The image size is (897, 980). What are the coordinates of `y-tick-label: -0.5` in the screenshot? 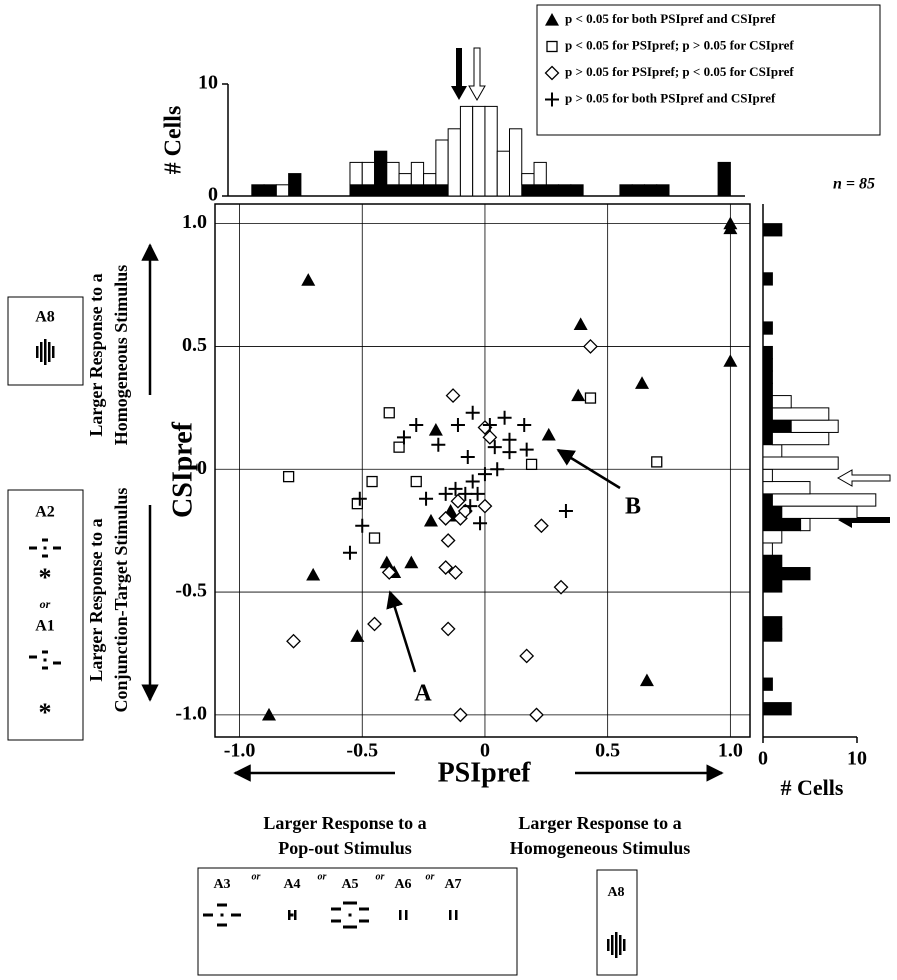 It's located at (191, 591).